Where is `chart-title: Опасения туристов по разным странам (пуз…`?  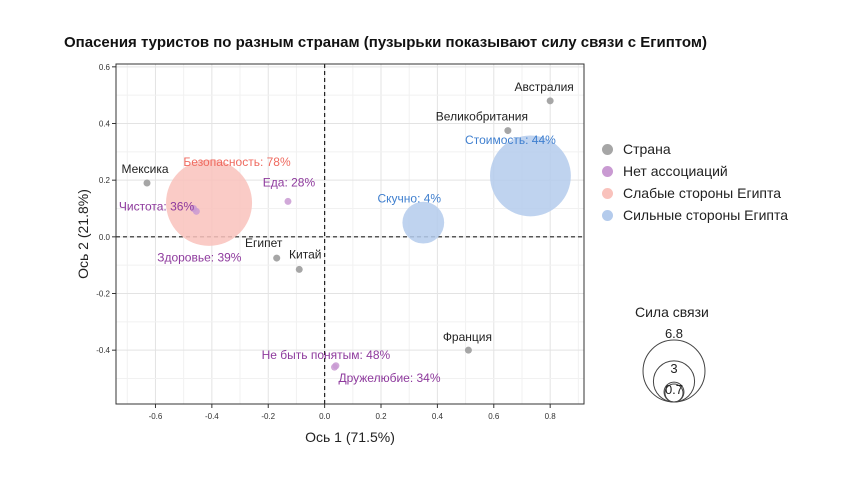 chart-title: Опасения туристов по разным странам (пуз… is located at coordinates (385, 42).